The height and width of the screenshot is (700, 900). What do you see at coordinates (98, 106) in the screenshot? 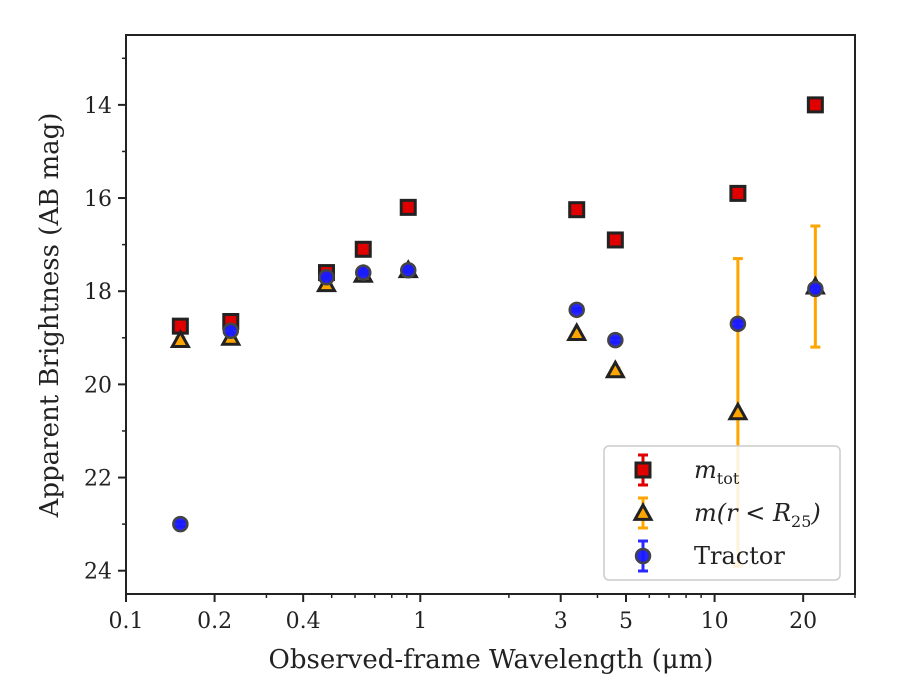
I see `y-tick-label: 14` at bounding box center [98, 106].